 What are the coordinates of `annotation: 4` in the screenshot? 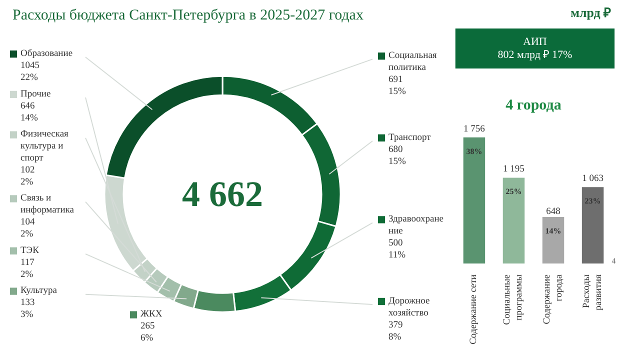 It's located at (614, 261).